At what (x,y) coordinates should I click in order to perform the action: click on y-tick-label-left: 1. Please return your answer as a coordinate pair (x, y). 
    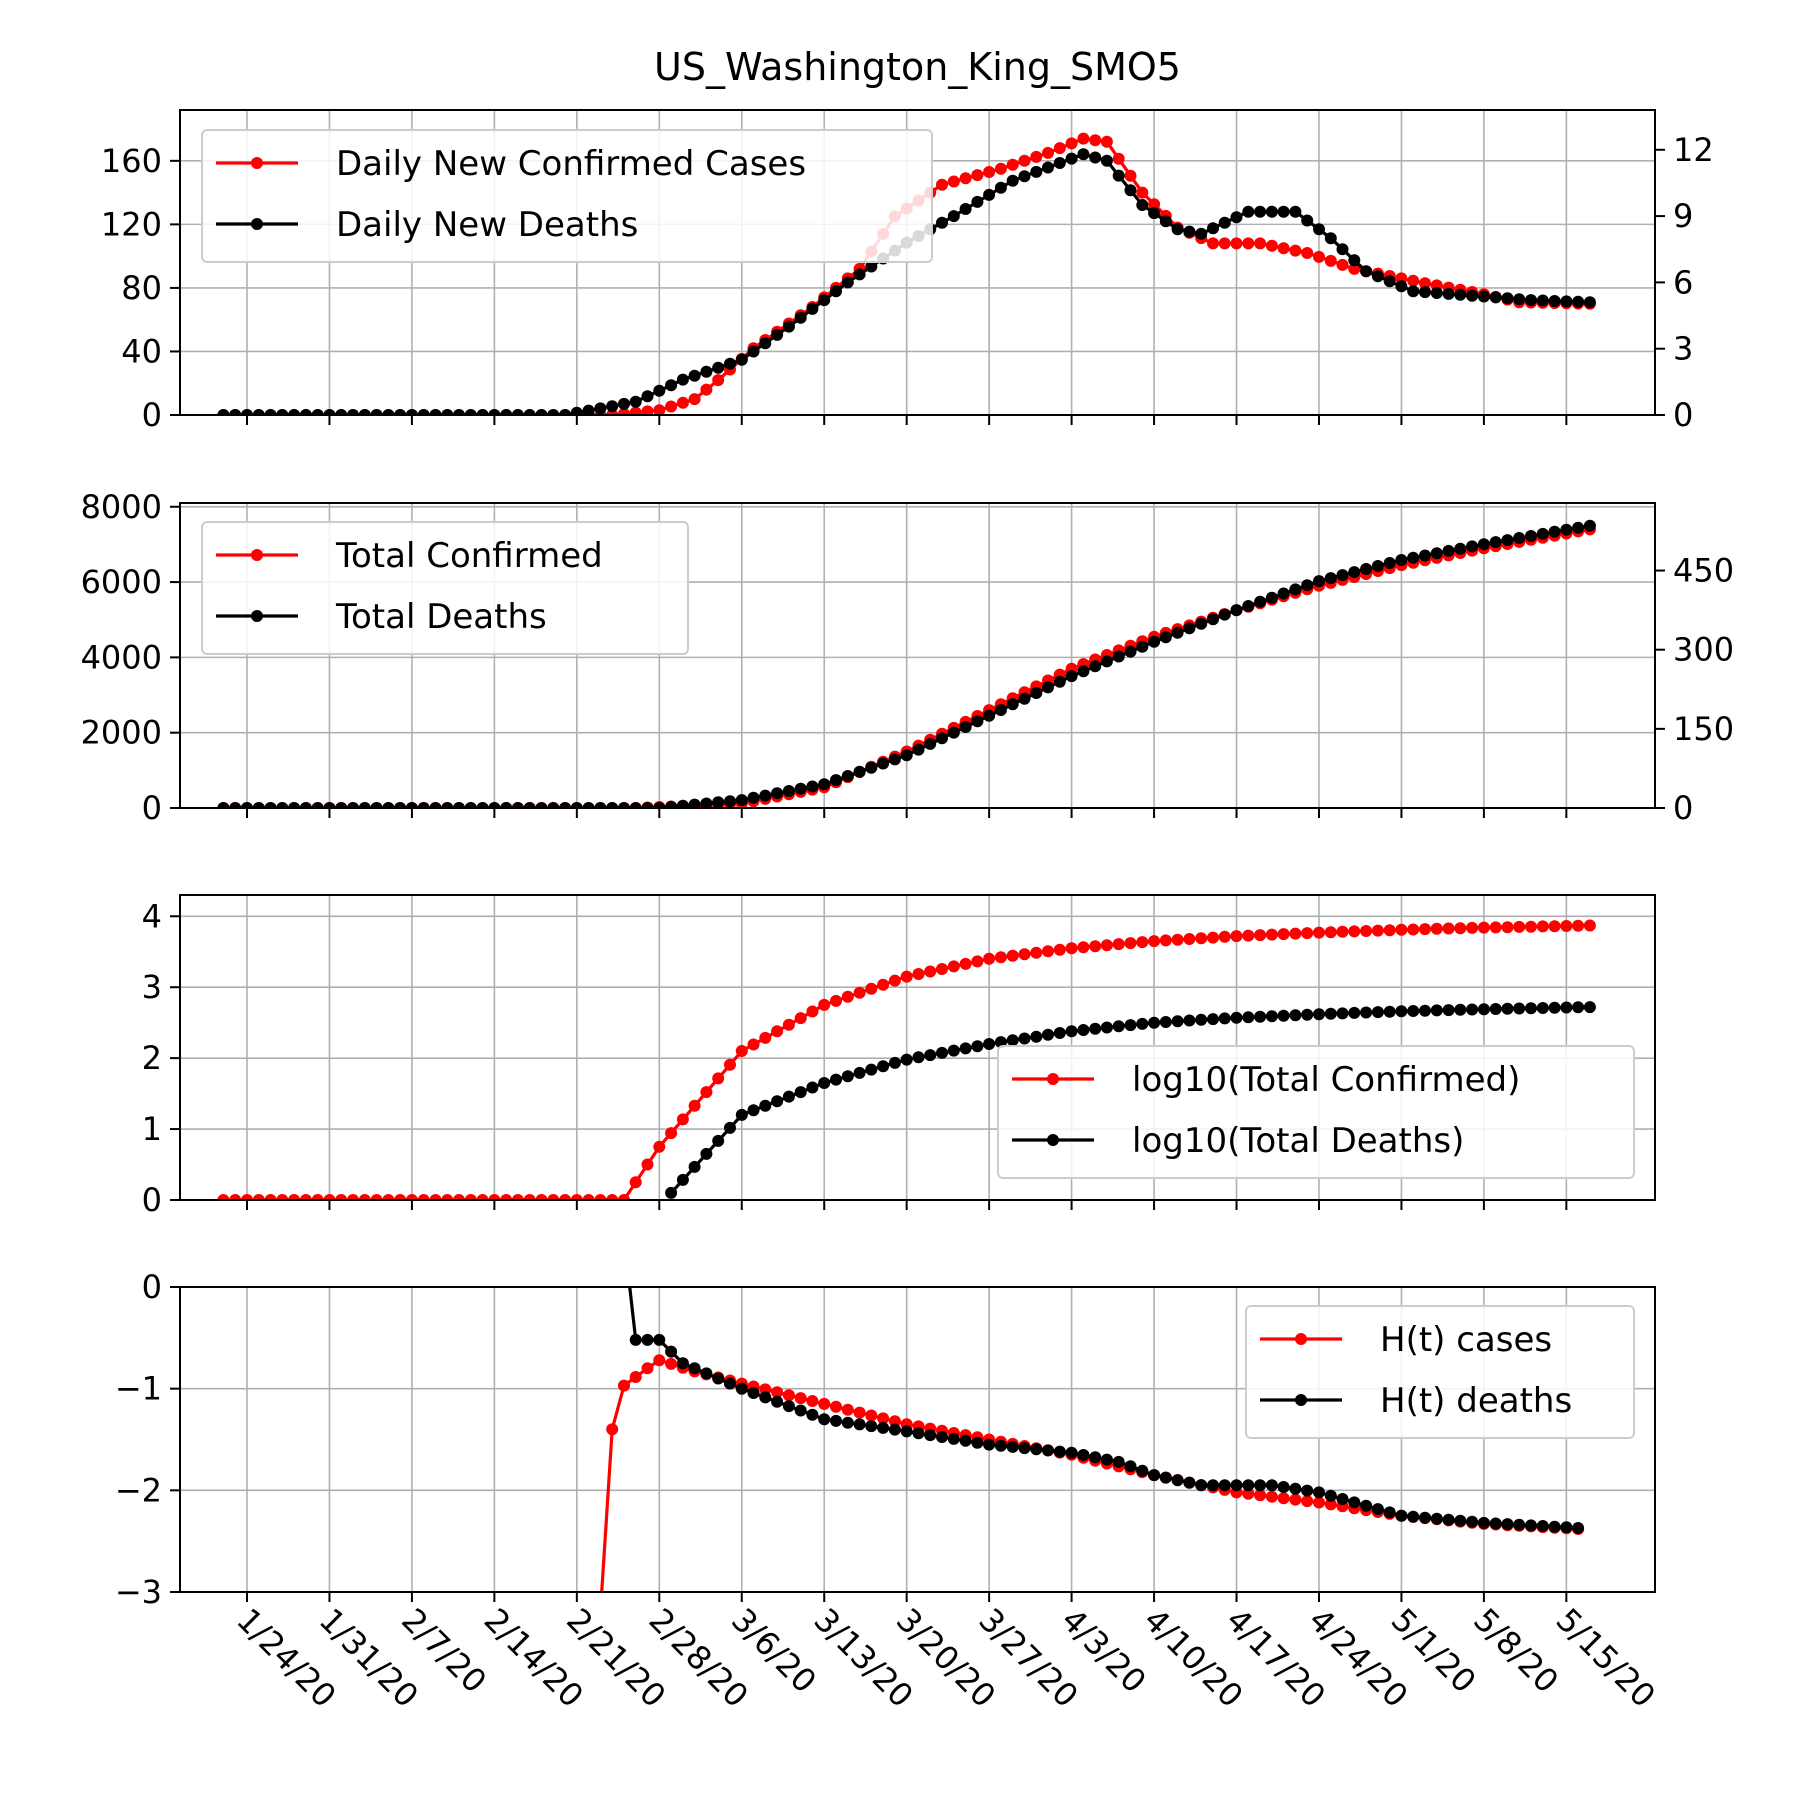
    Looking at the image, I should click on (152, 1129).